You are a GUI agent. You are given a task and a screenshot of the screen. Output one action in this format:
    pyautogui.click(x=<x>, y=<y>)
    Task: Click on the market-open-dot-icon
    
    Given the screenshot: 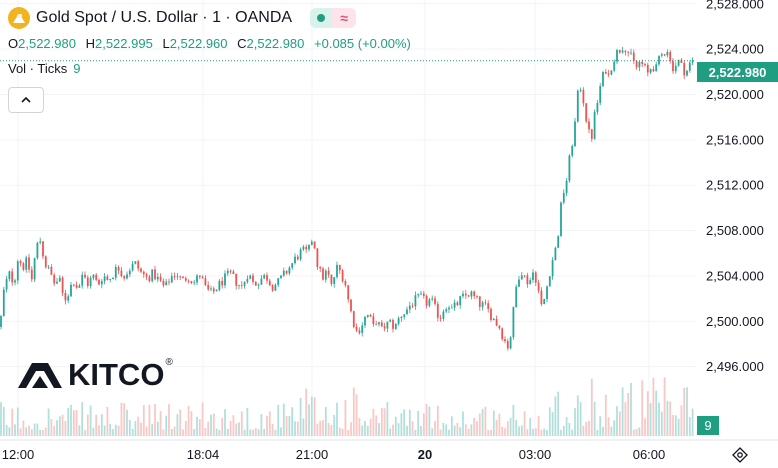 What is the action you would take?
    pyautogui.click(x=321, y=18)
    